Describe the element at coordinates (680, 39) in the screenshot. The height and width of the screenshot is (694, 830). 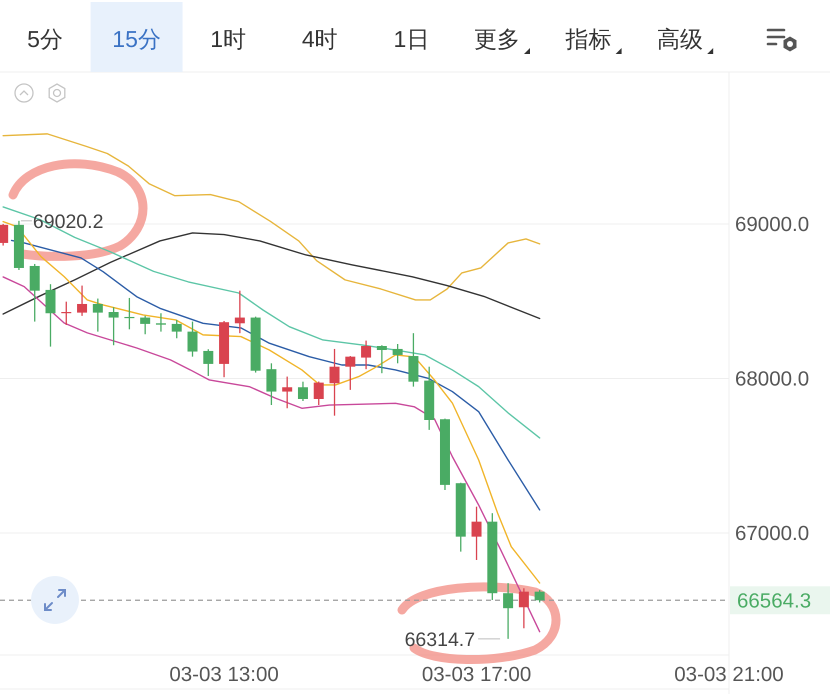
I see `text: 高级` at that location.